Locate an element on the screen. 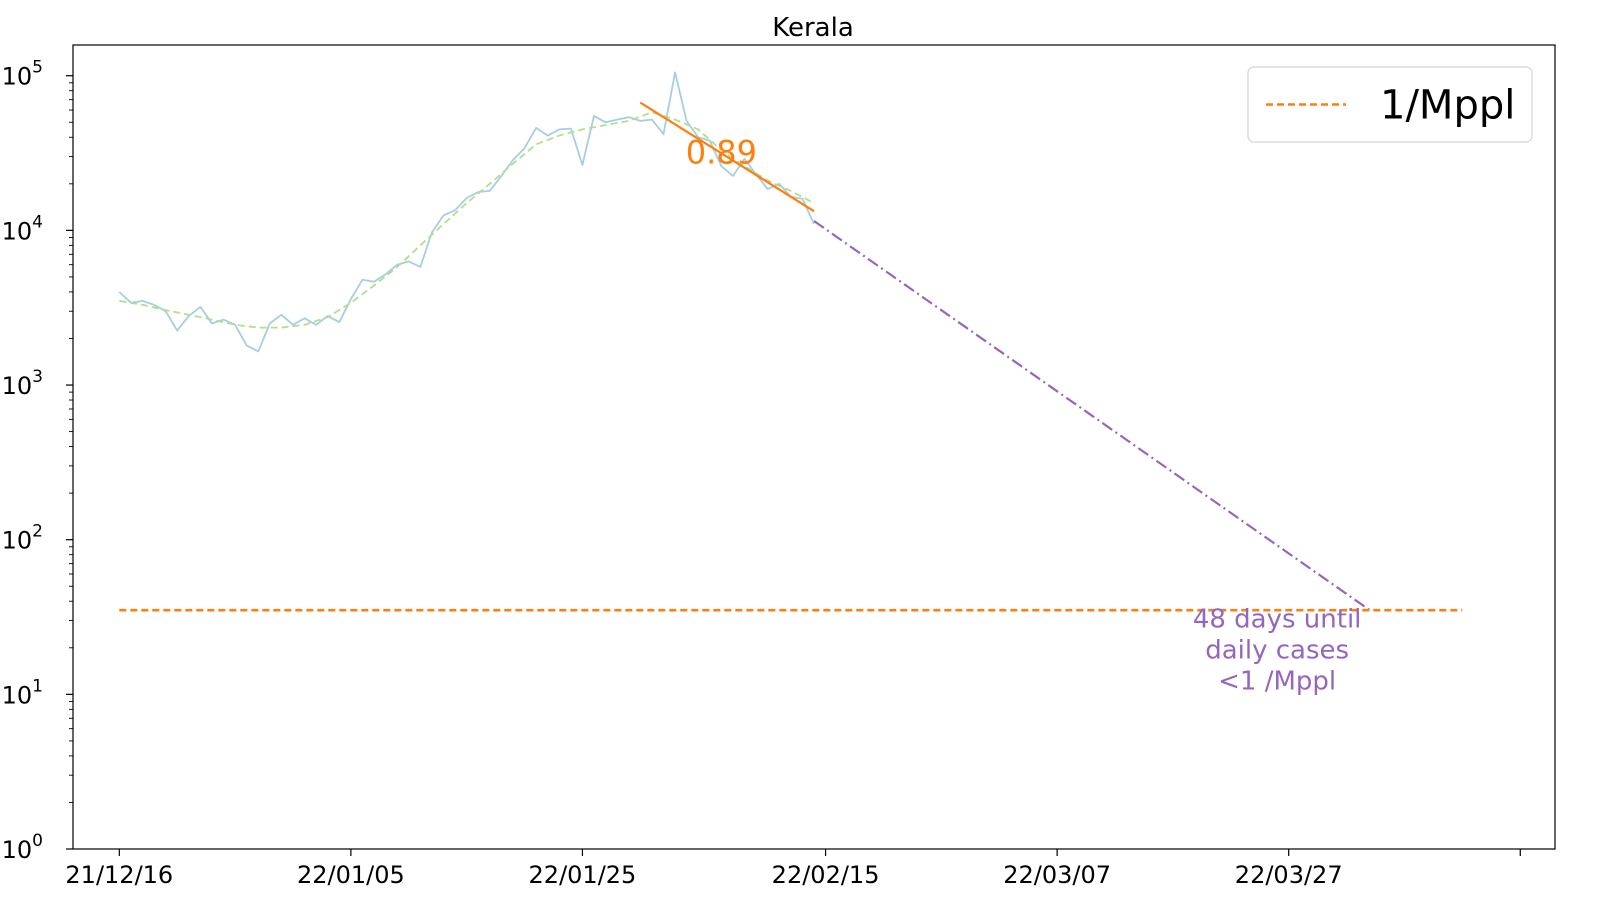  series-line-daily is located at coordinates (466, 212).